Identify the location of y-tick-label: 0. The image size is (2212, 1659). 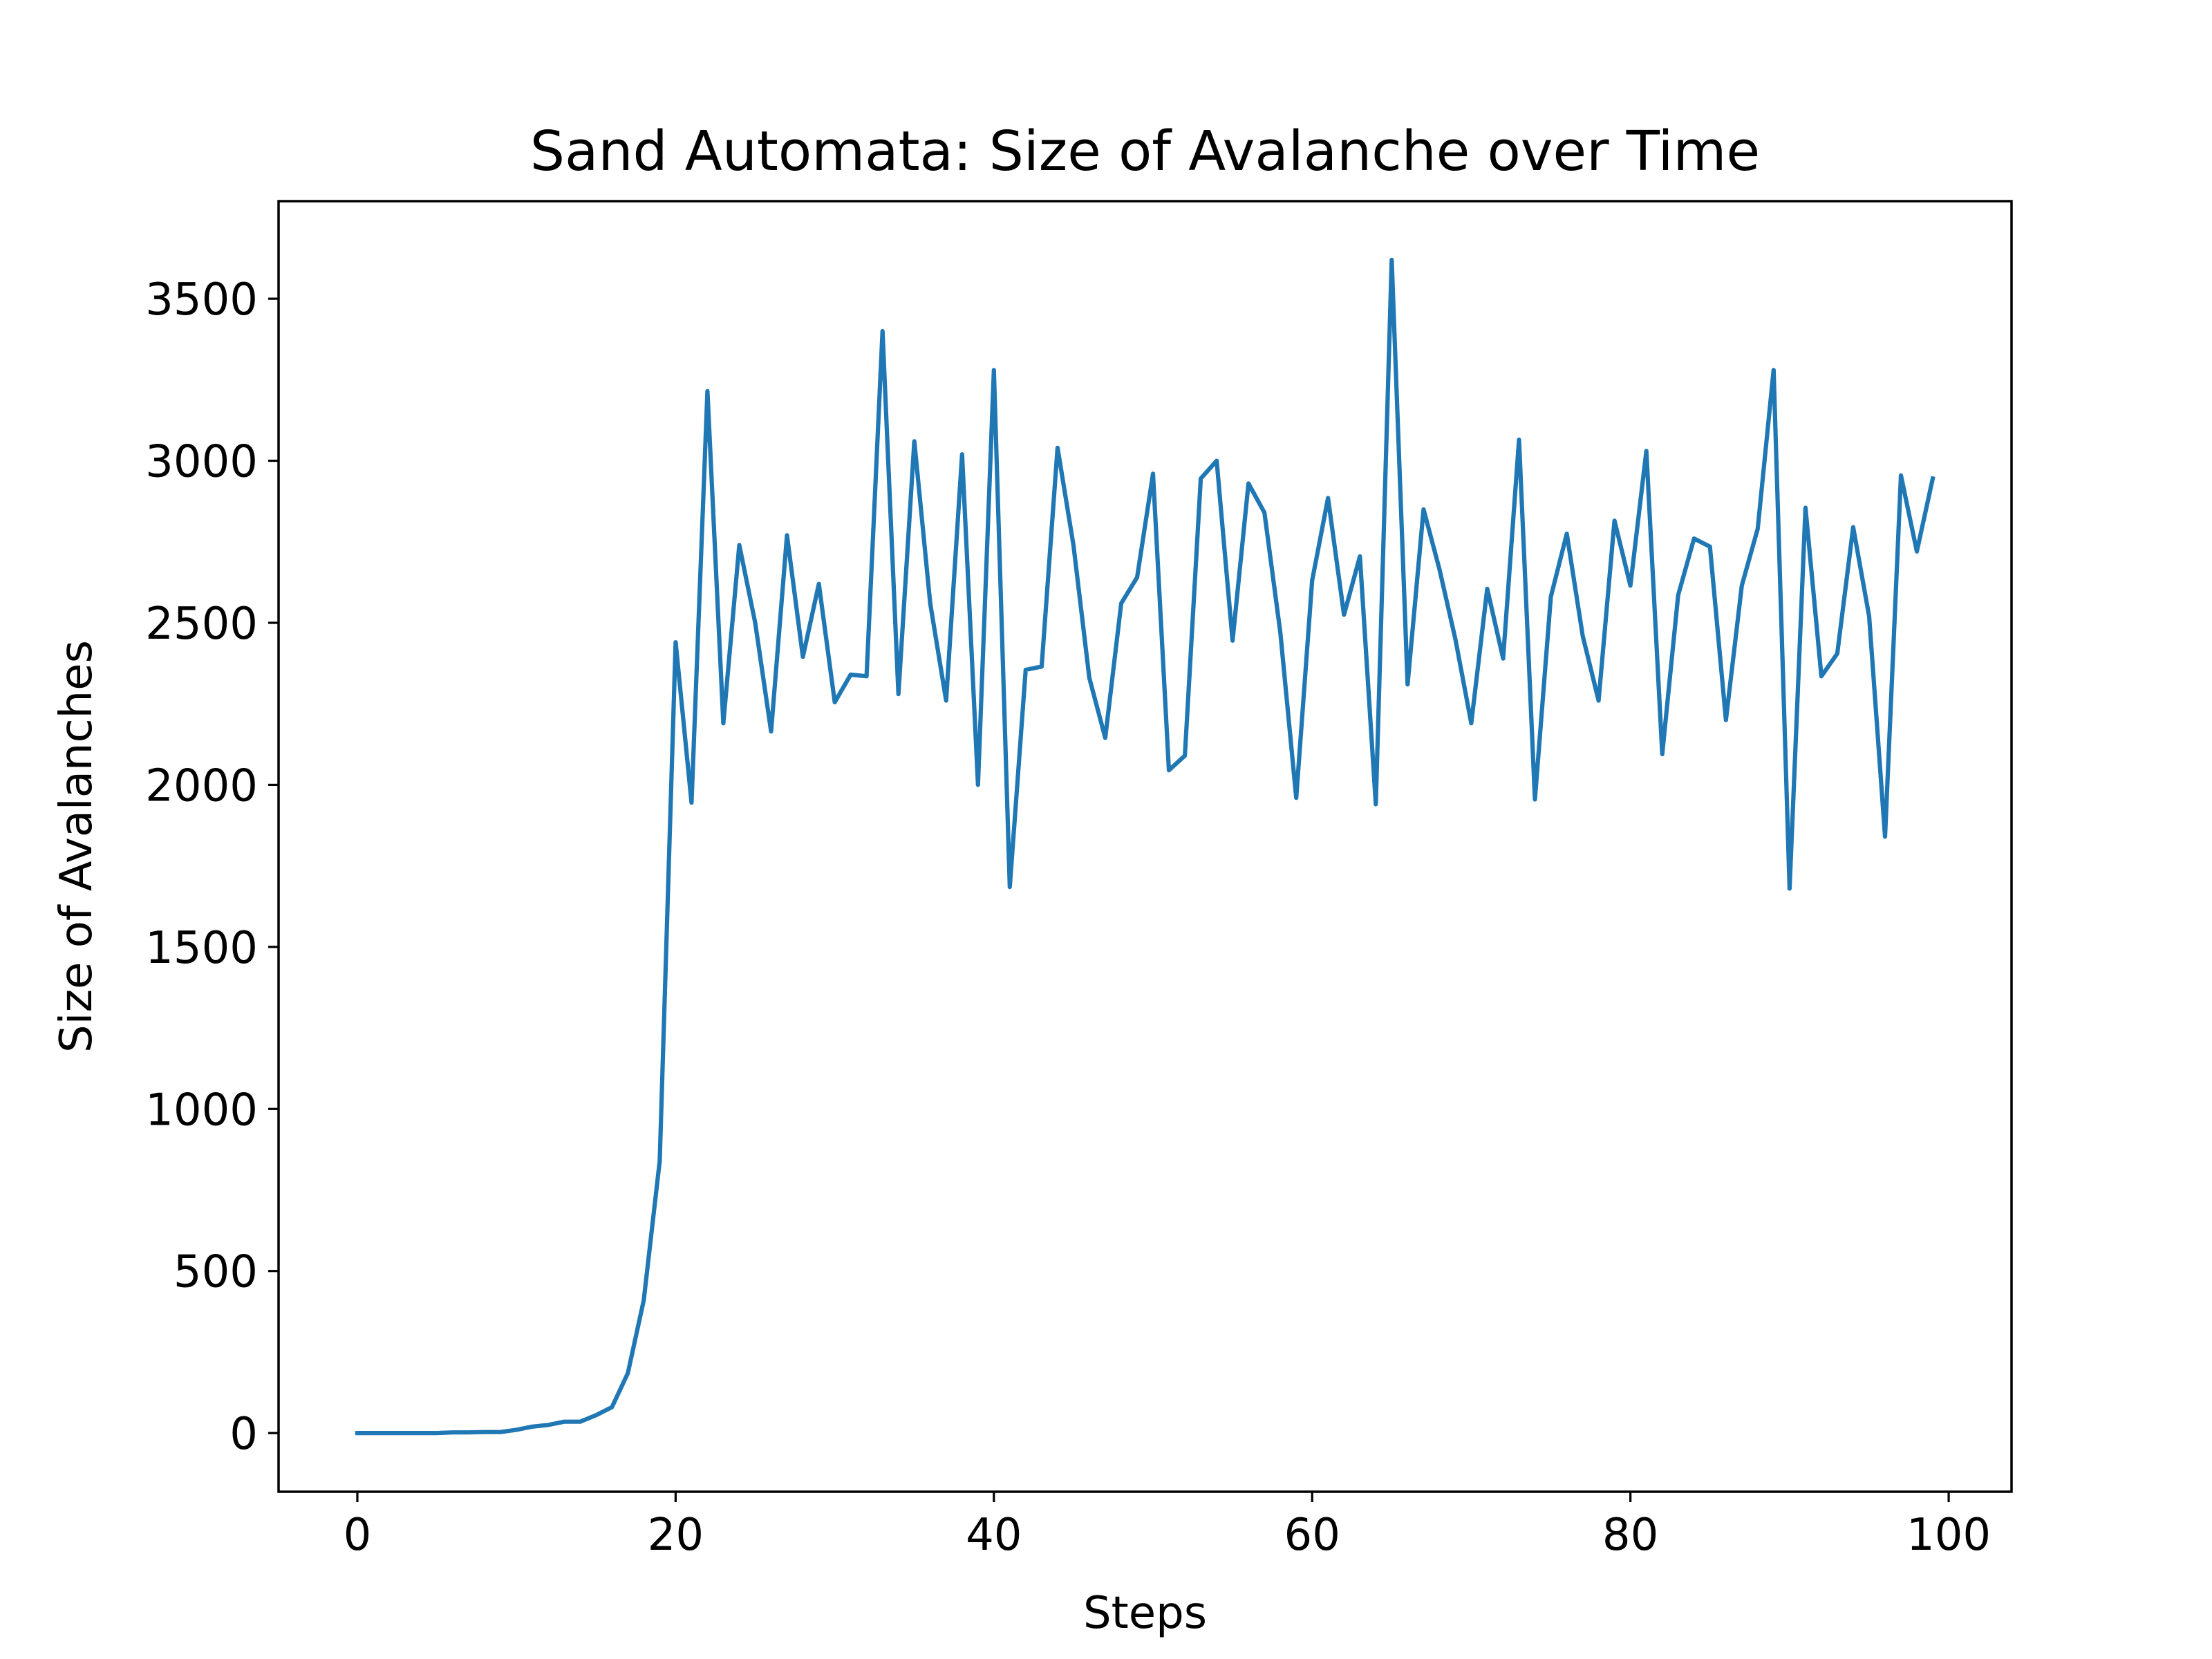
(243, 1434).